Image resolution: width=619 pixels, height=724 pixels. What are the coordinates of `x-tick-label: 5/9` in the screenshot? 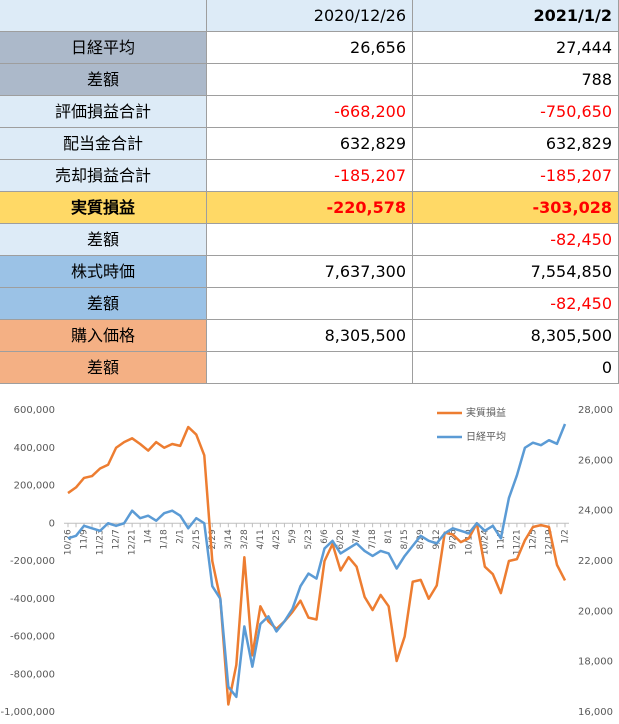 It's located at (293, 536).